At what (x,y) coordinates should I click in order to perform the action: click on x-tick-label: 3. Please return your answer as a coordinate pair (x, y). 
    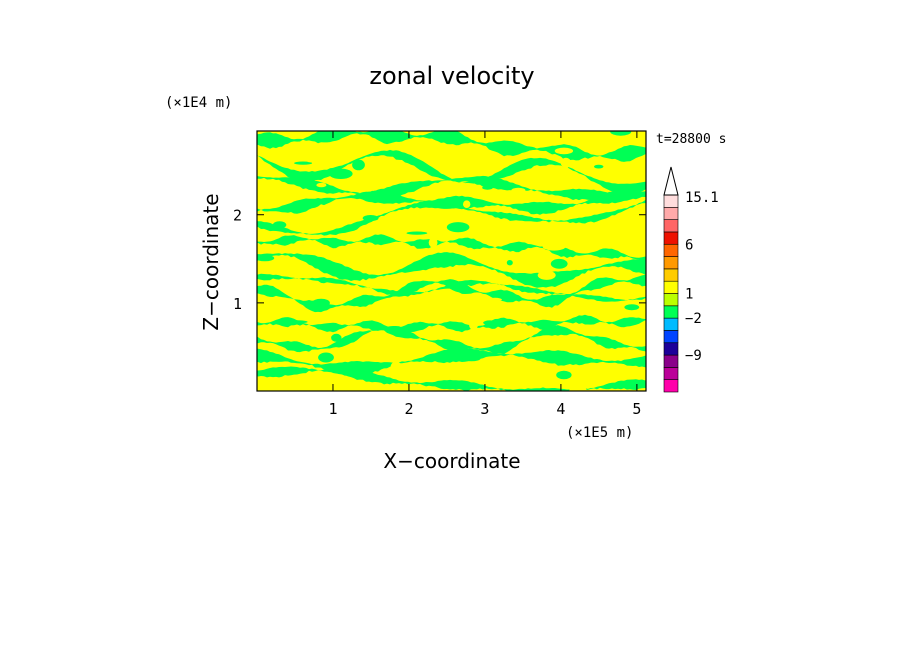
    Looking at the image, I should click on (484, 409).